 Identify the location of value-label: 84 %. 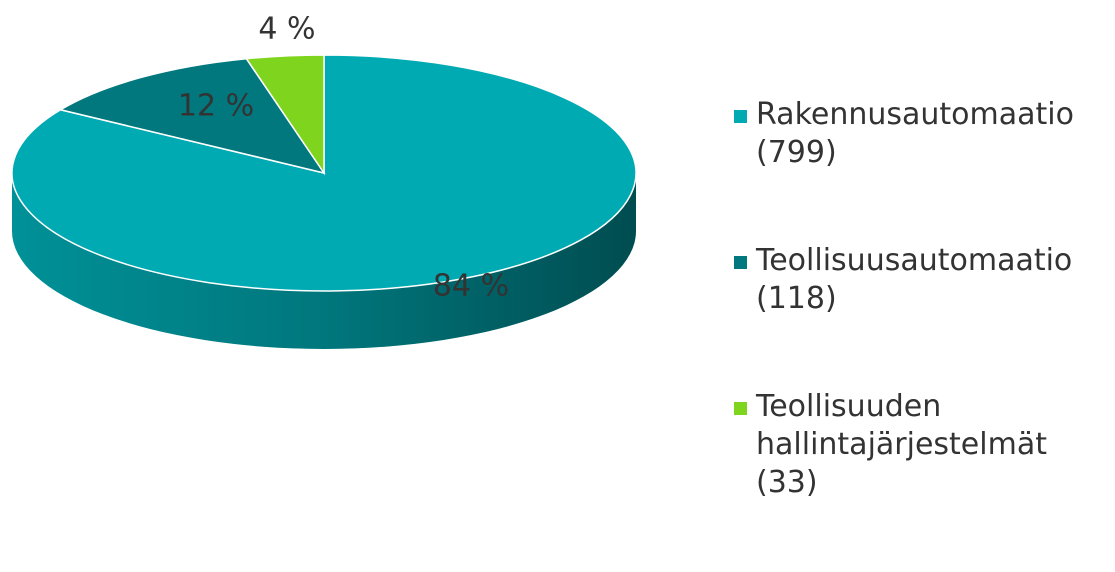
(471, 286).